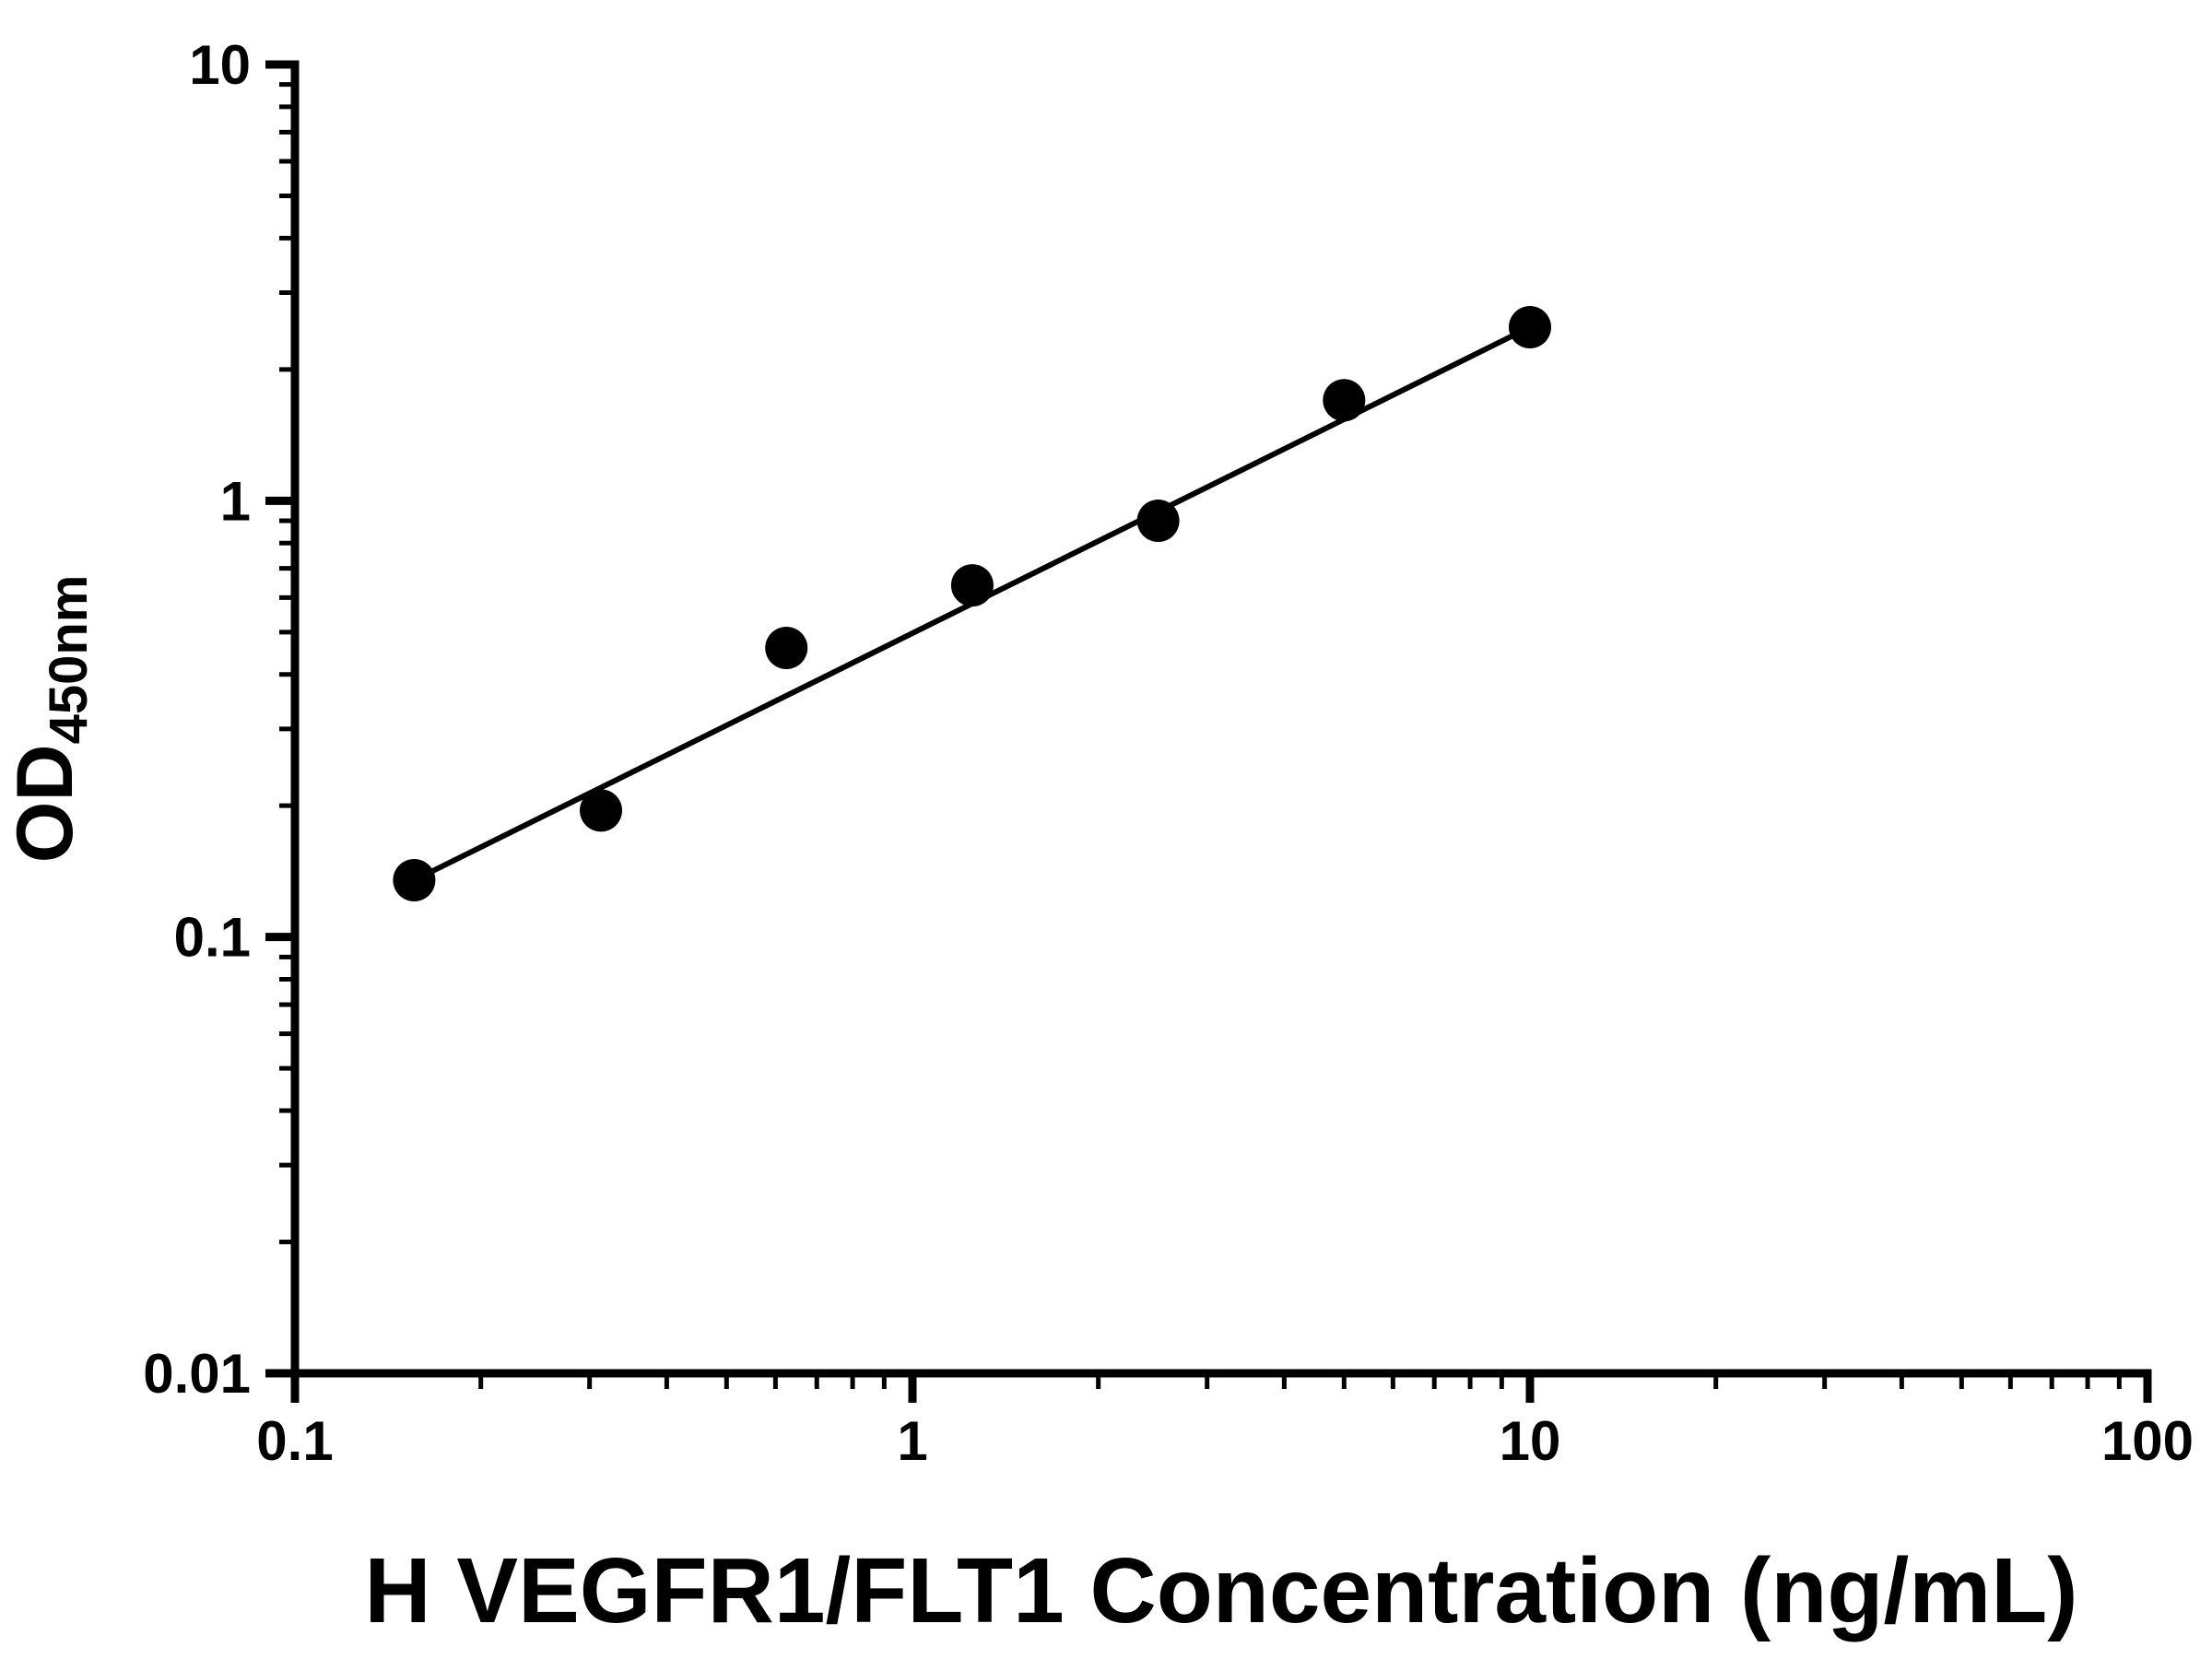 This screenshot has width=2212, height=1659. I want to click on x-tick-label: 1, so click(912, 1441).